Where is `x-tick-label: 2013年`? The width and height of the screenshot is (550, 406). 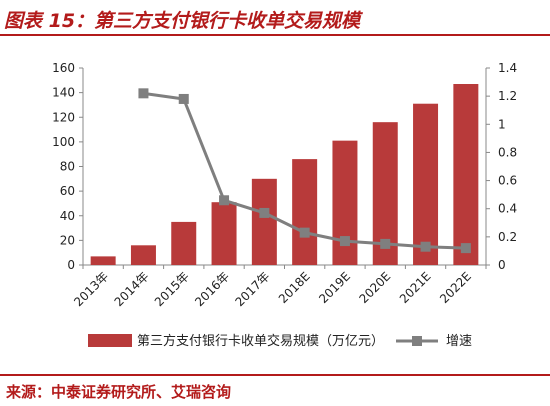 x-tick-label: 2013年 is located at coordinates (91, 289).